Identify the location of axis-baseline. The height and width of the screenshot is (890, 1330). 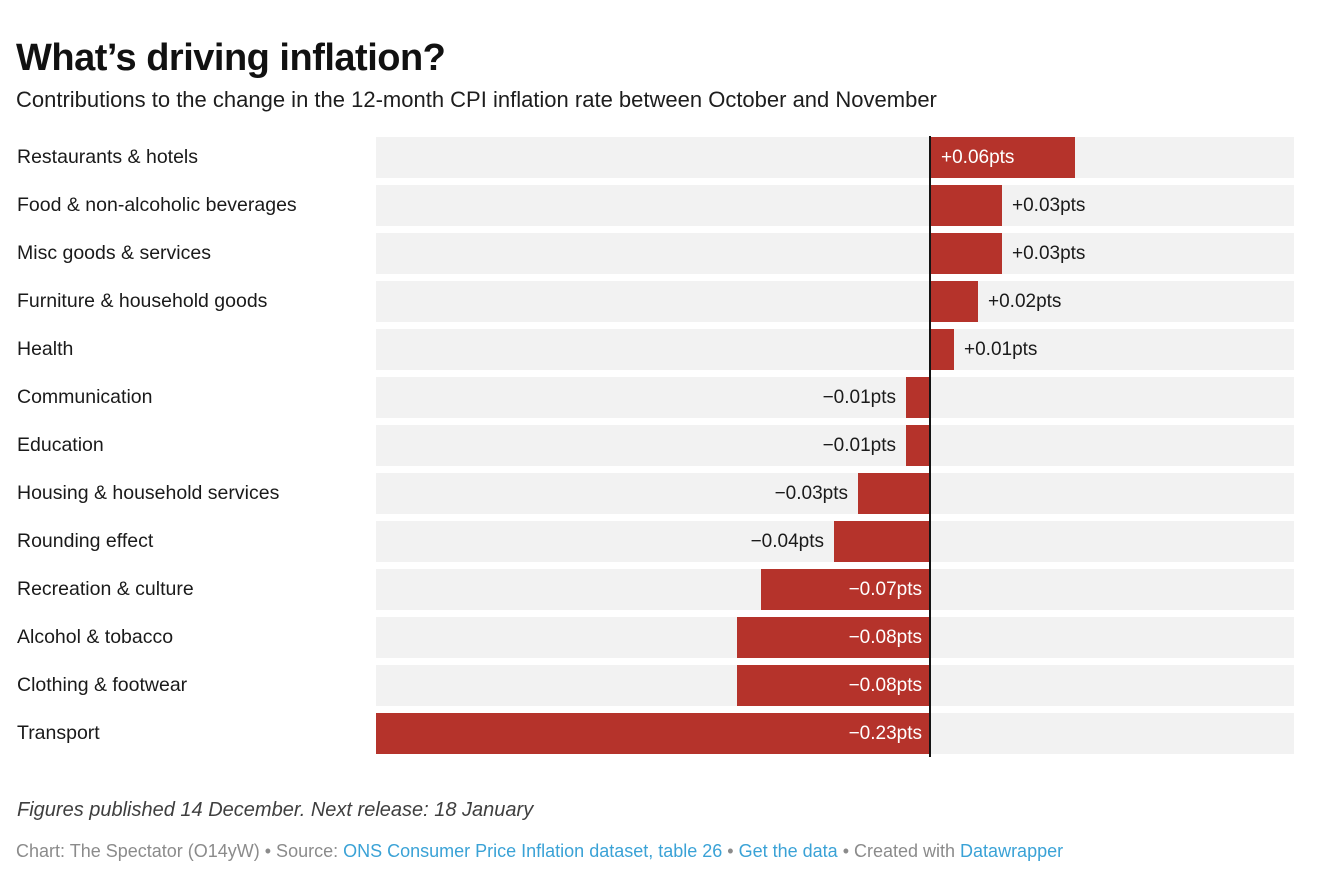
(930, 446).